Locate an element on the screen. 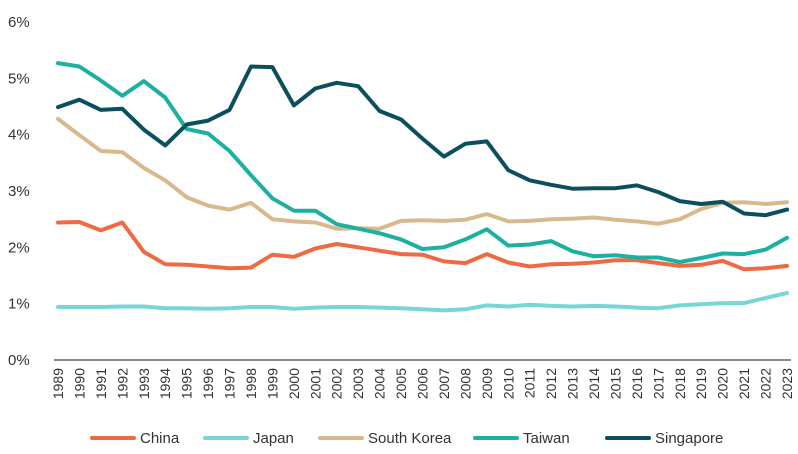 The image size is (798, 454). x-tick-label: 1999 is located at coordinates (272, 383).